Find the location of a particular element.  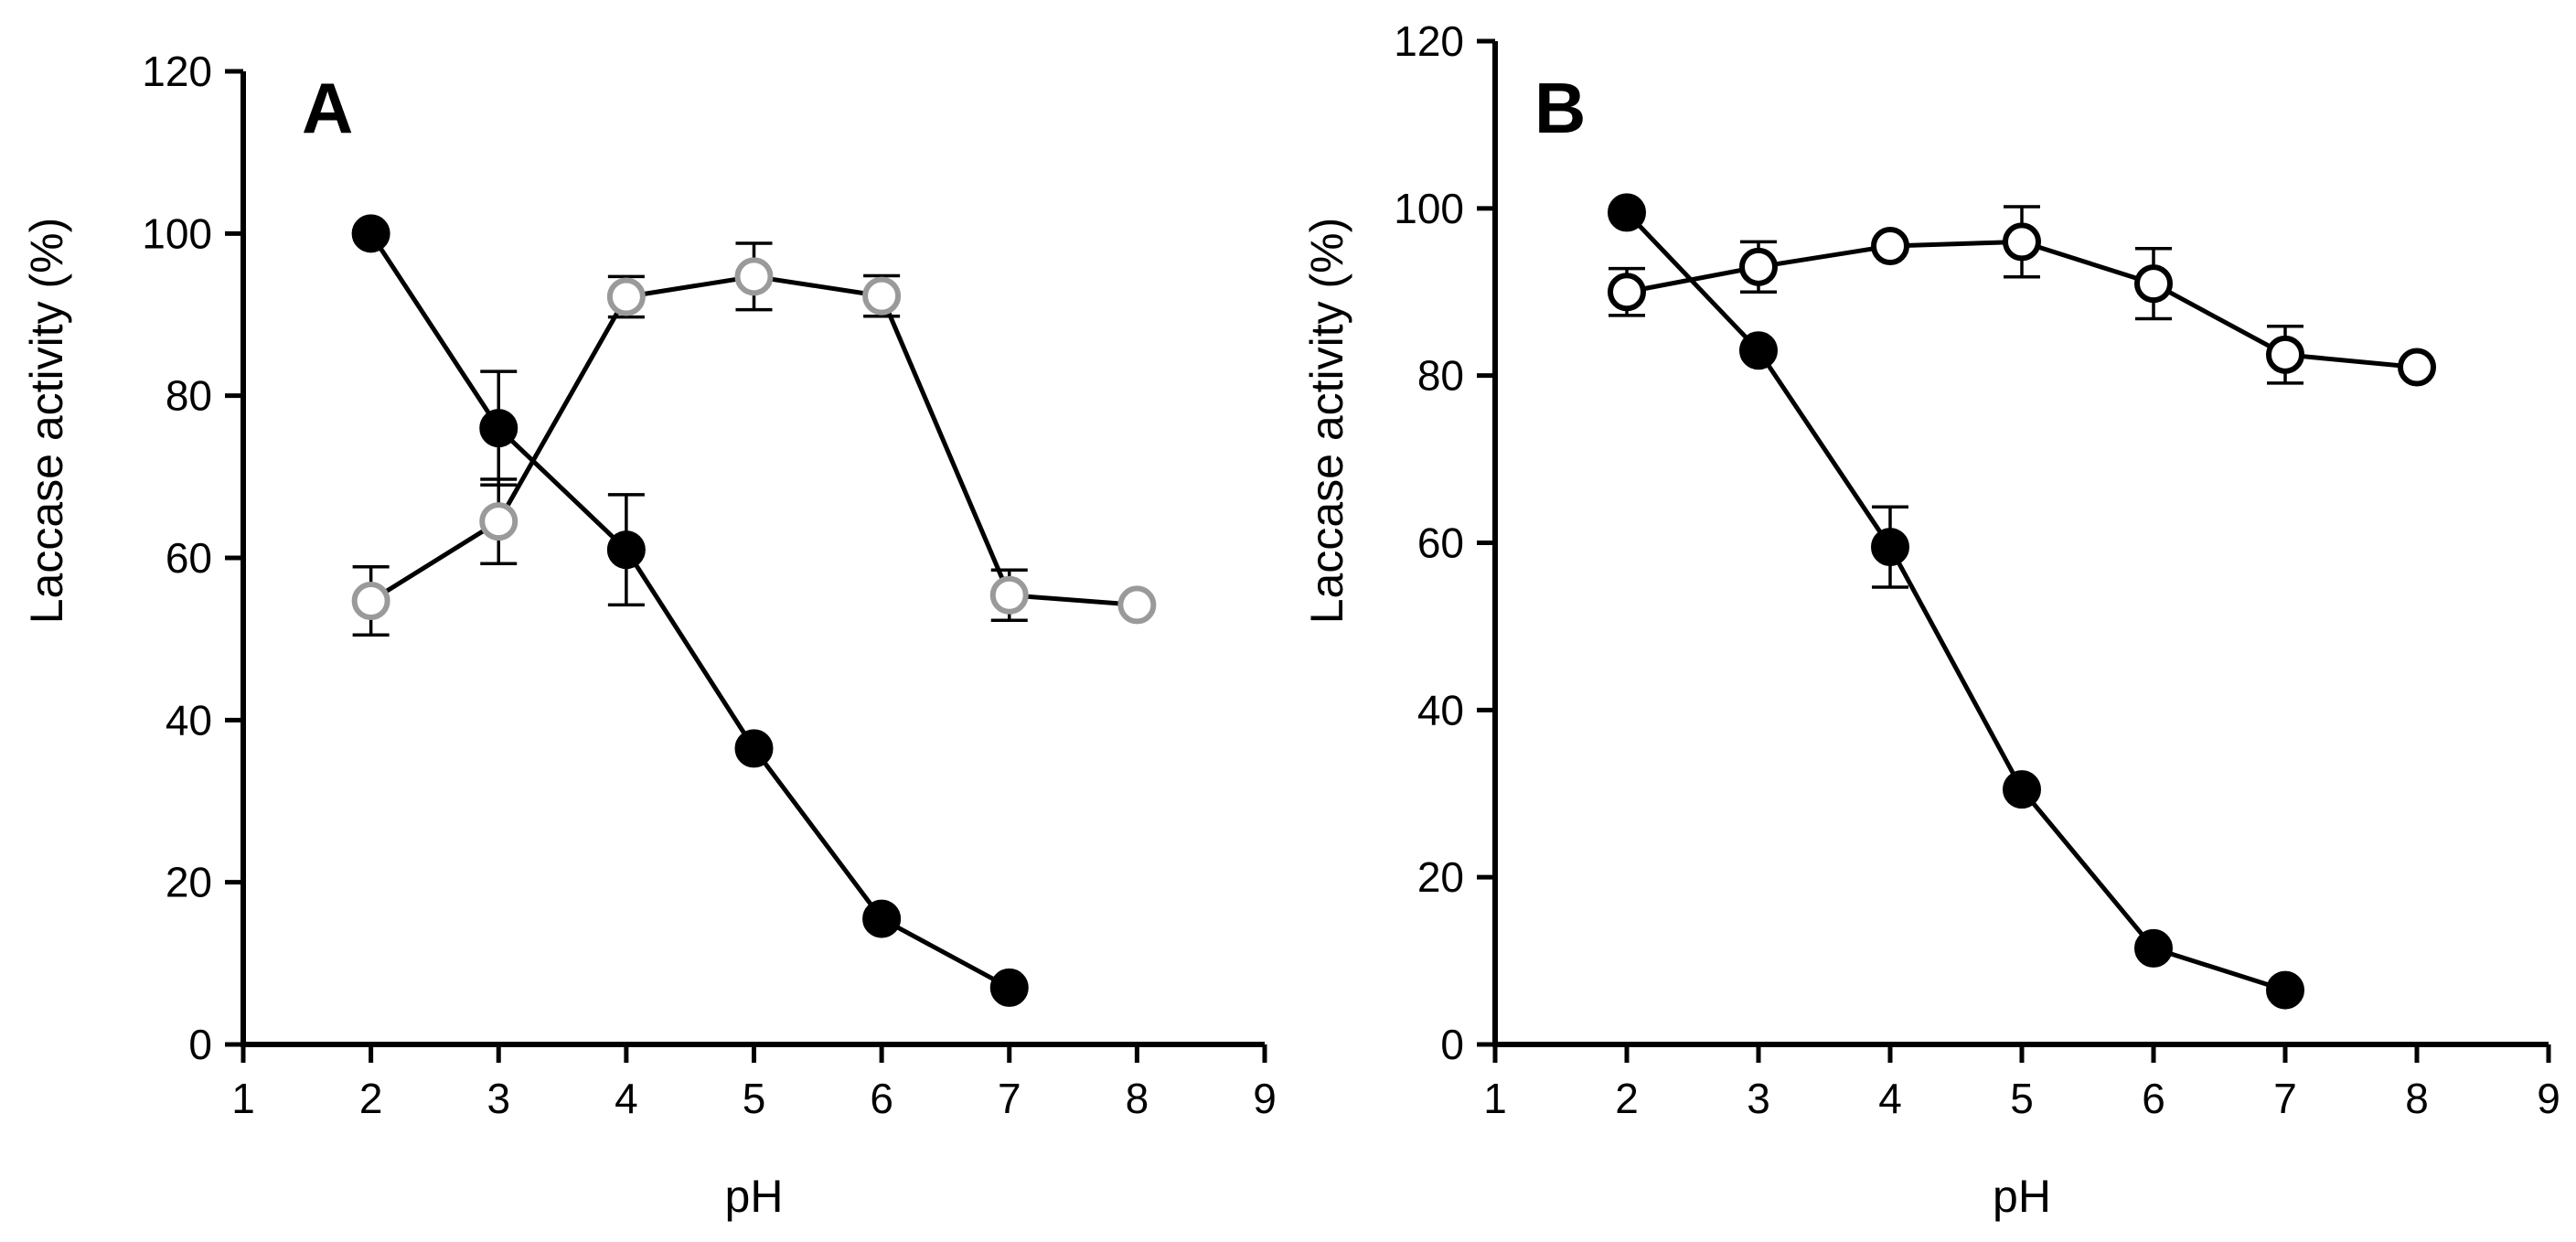

panel-b-y-axis-title: Laccase activity (%) is located at coordinates (1326, 421).